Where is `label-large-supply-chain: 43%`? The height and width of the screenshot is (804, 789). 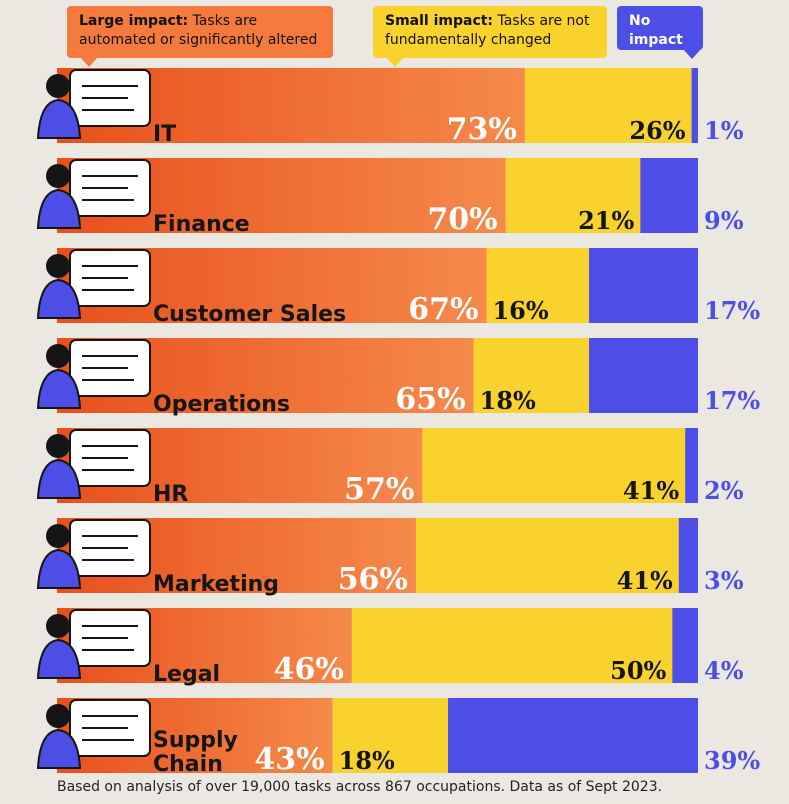
label-large-supply-chain: 43% is located at coordinates (289, 759).